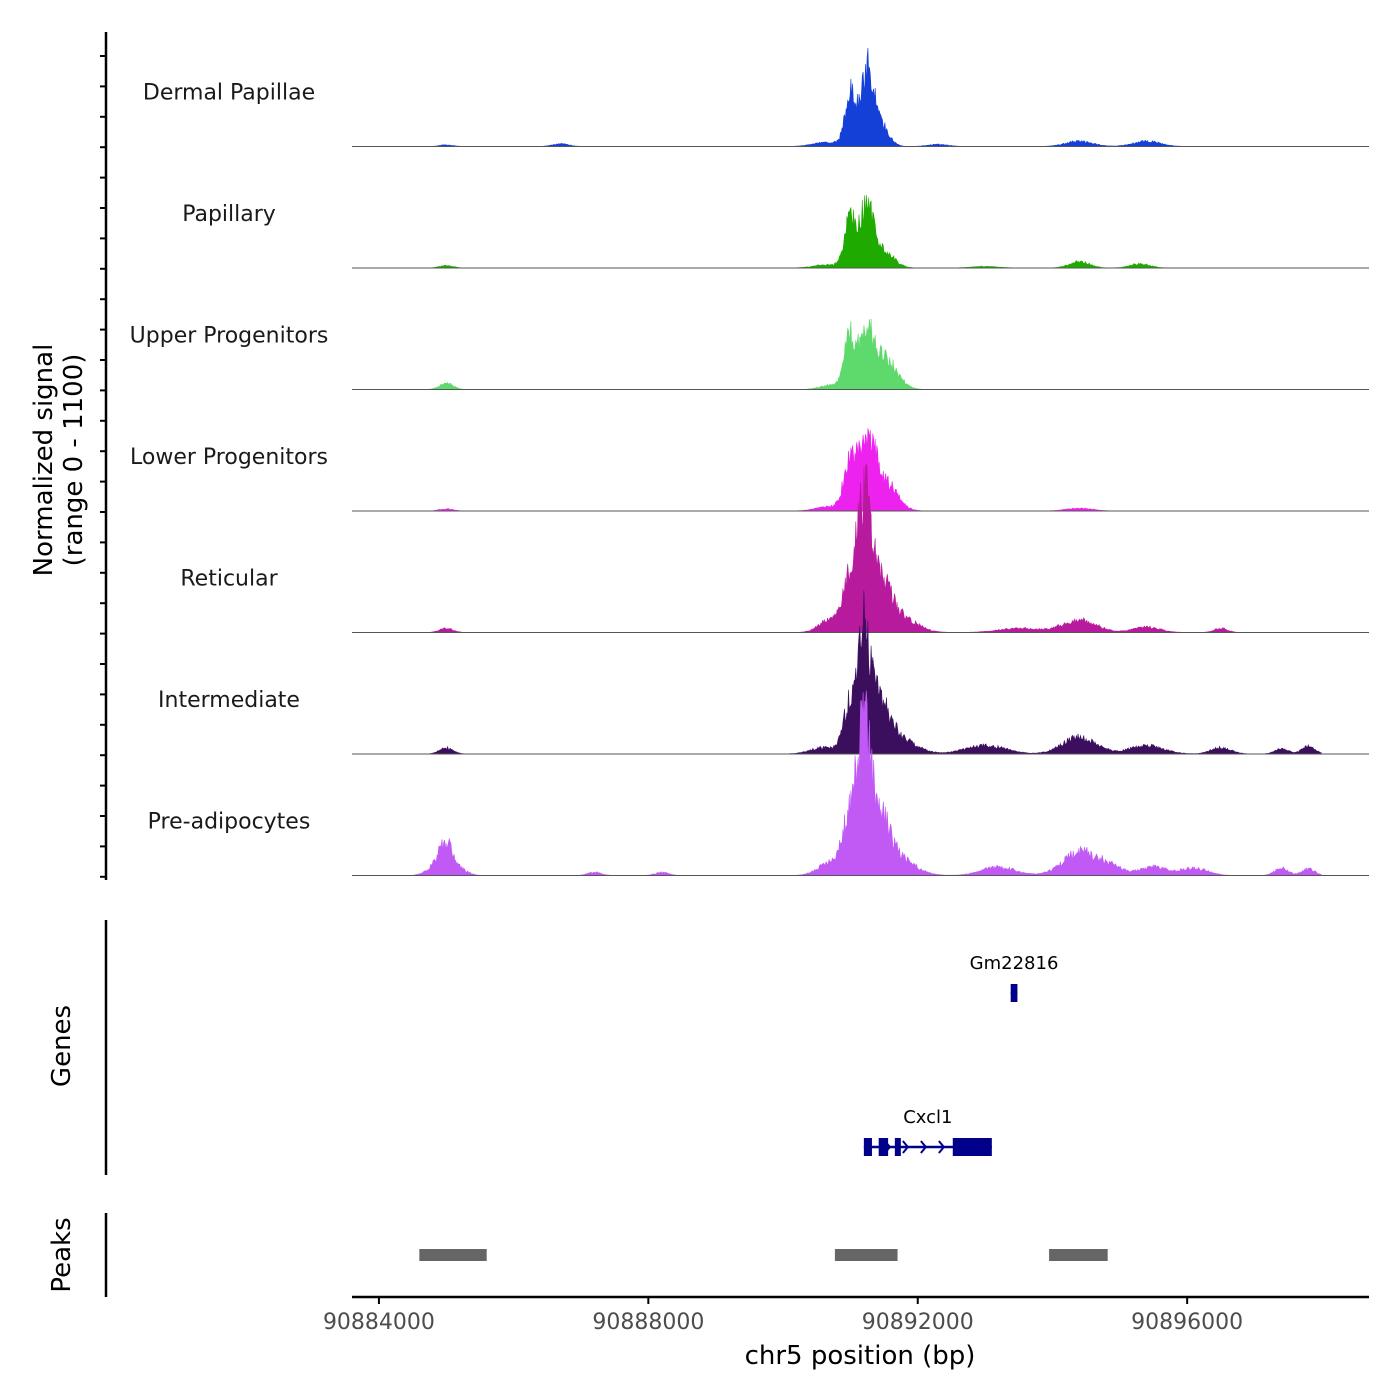 The height and width of the screenshot is (1400, 1400). What do you see at coordinates (1187, 1322) in the screenshot?
I see `x-tick-label: 90896000` at bounding box center [1187, 1322].